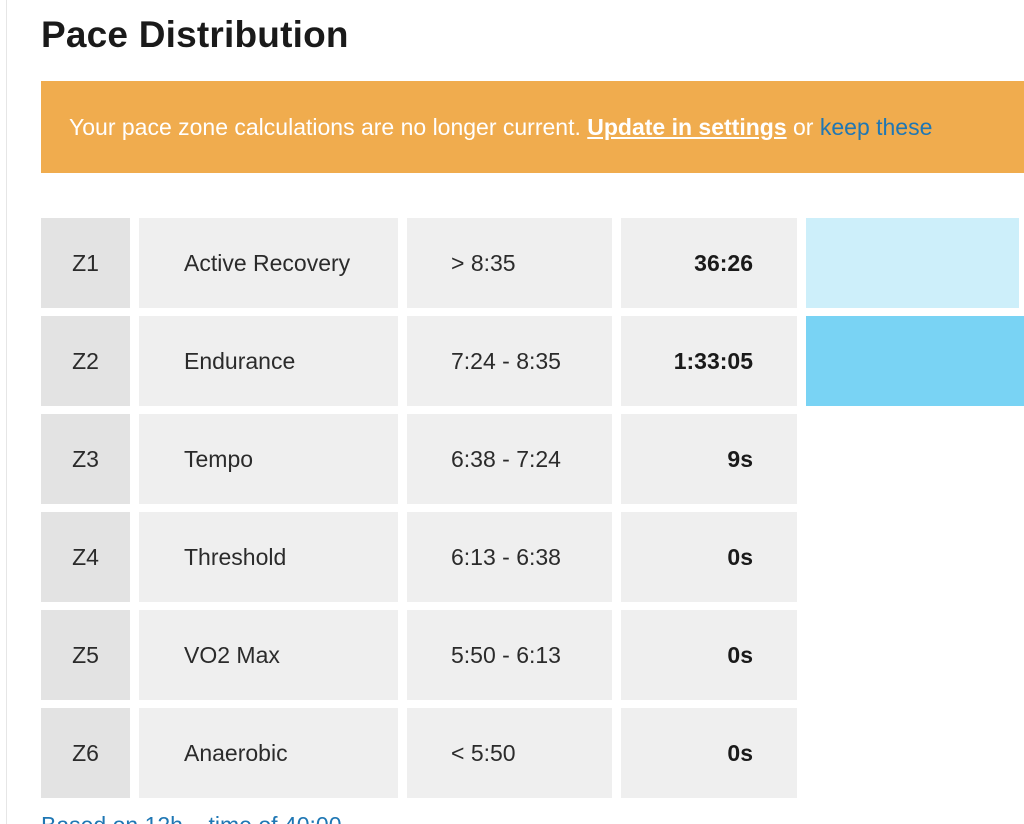 This screenshot has height=824, width=1024. Describe the element at coordinates (509, 361) in the screenshot. I see `zone-pace-range: 7:24 - 8:35` at that location.